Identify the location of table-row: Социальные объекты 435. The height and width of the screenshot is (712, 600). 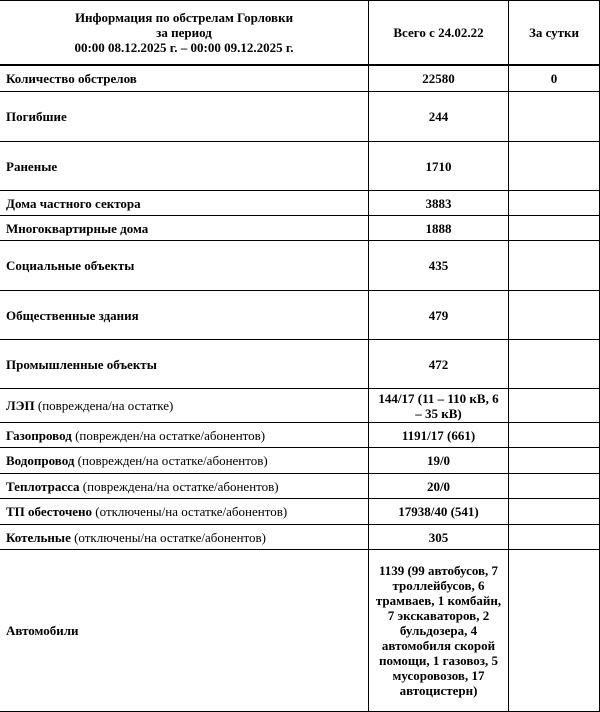
(300, 265).